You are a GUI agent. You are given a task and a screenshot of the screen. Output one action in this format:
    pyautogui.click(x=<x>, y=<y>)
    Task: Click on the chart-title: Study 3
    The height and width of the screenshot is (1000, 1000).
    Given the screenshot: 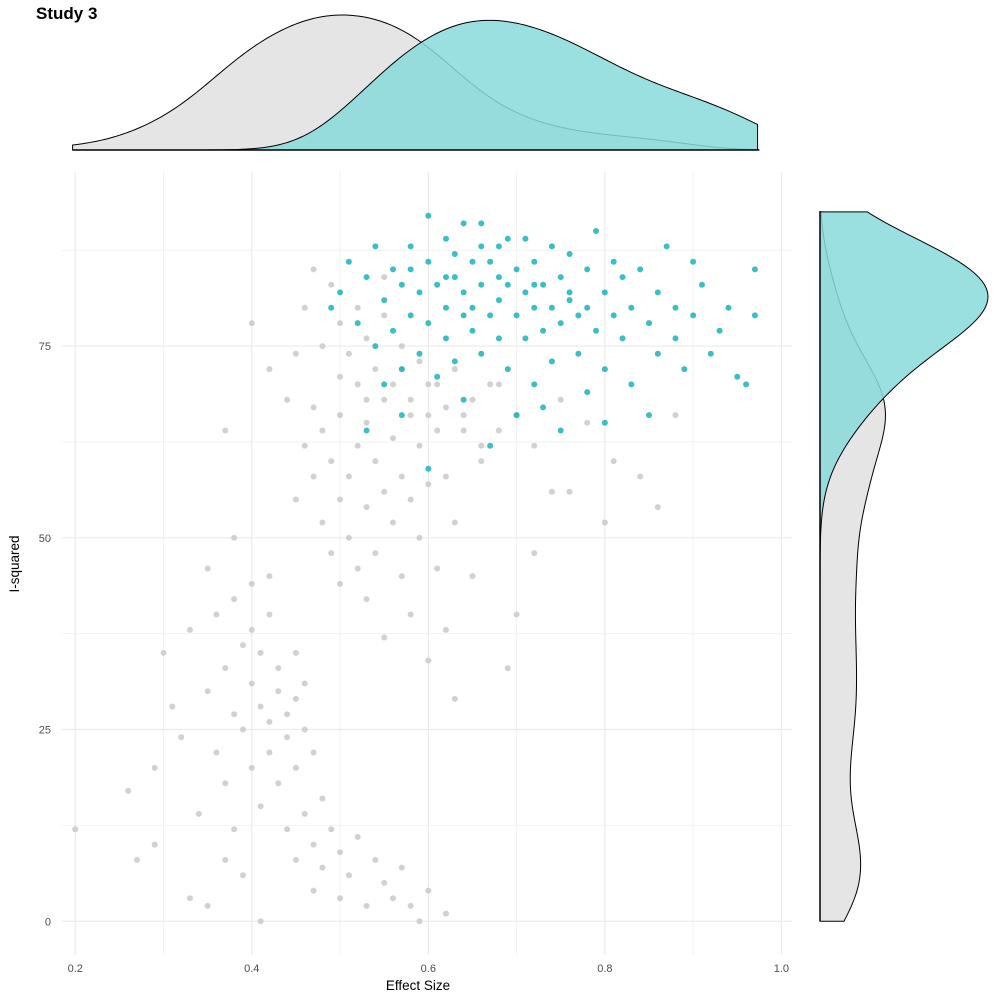 What is the action you would take?
    pyautogui.click(x=67, y=13)
    